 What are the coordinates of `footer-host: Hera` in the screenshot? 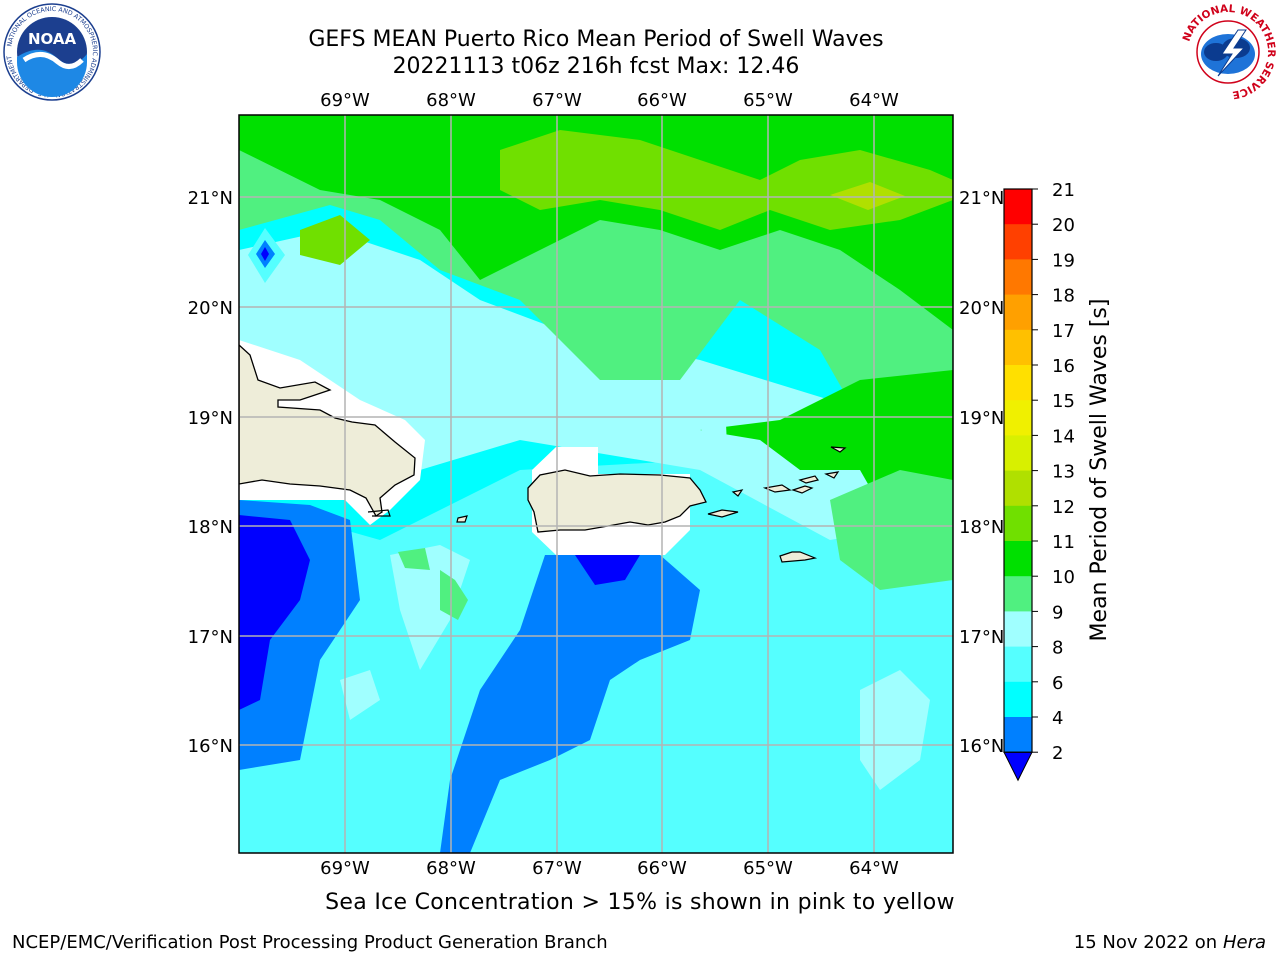 It's located at (1244, 942).